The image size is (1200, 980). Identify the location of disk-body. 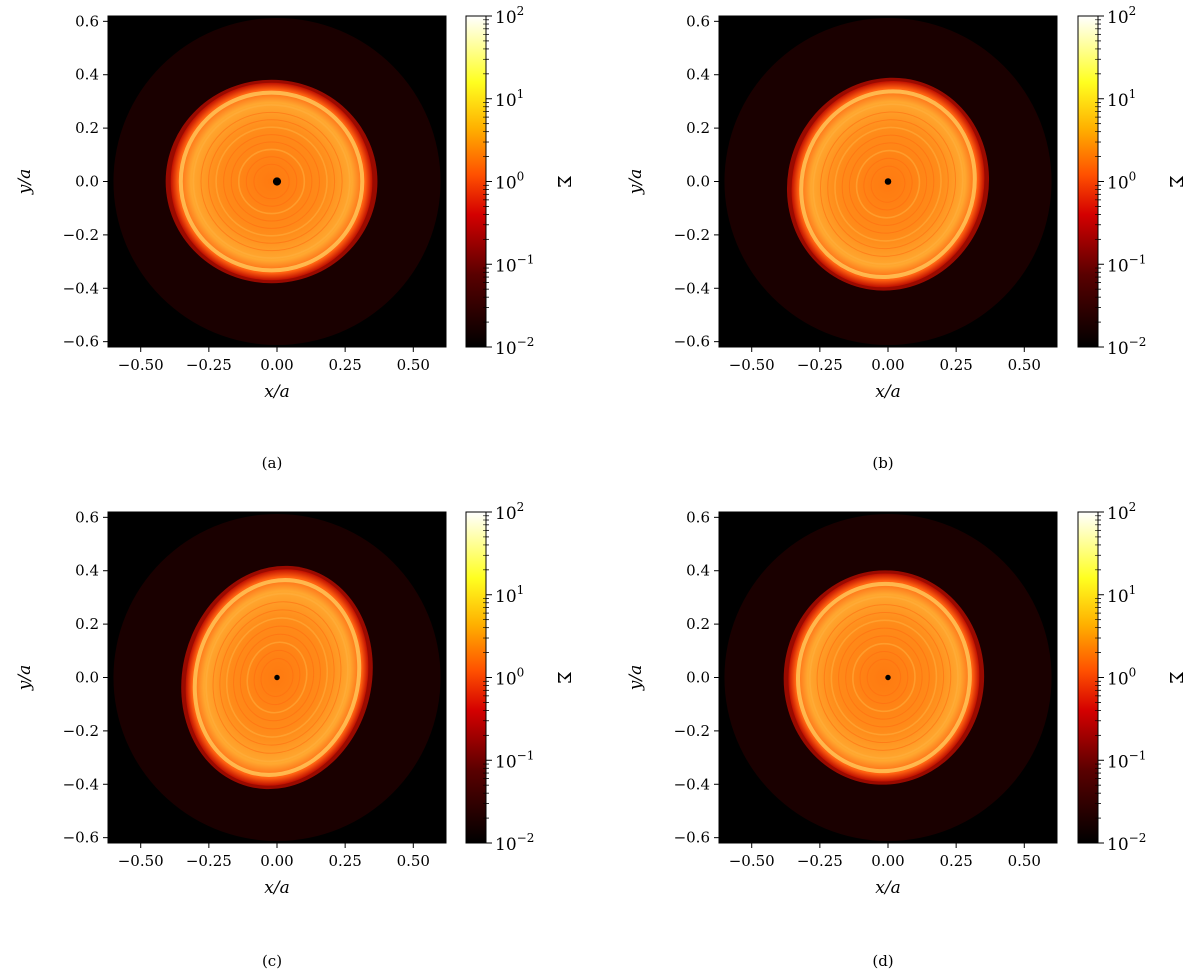
(271, 181).